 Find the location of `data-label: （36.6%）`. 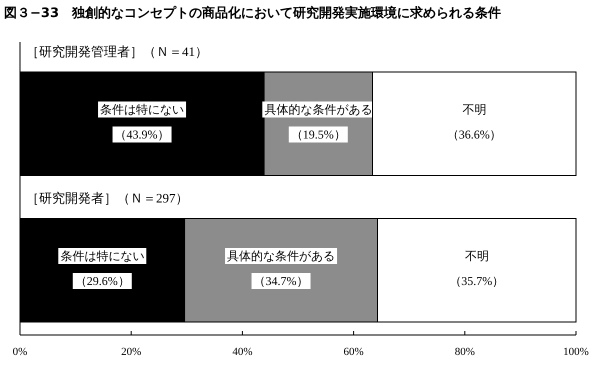

data-label: （36.6%） is located at coordinates (474, 135).